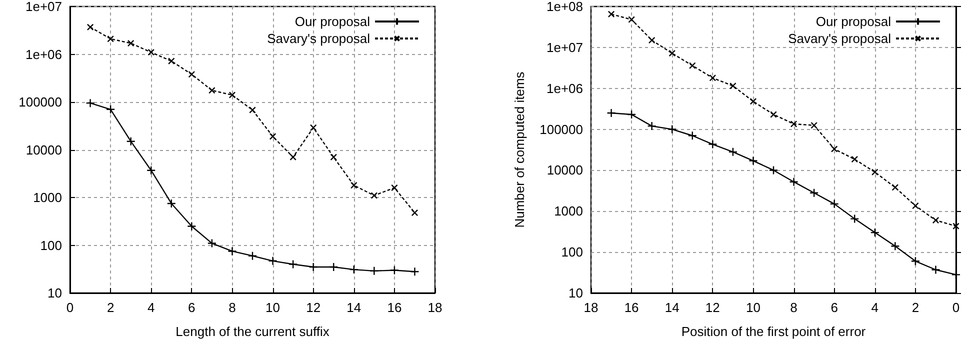 The width and height of the screenshot is (963, 349). Describe the element at coordinates (519, 149) in the screenshot. I see `y-axis-title: Number of computed items` at that location.